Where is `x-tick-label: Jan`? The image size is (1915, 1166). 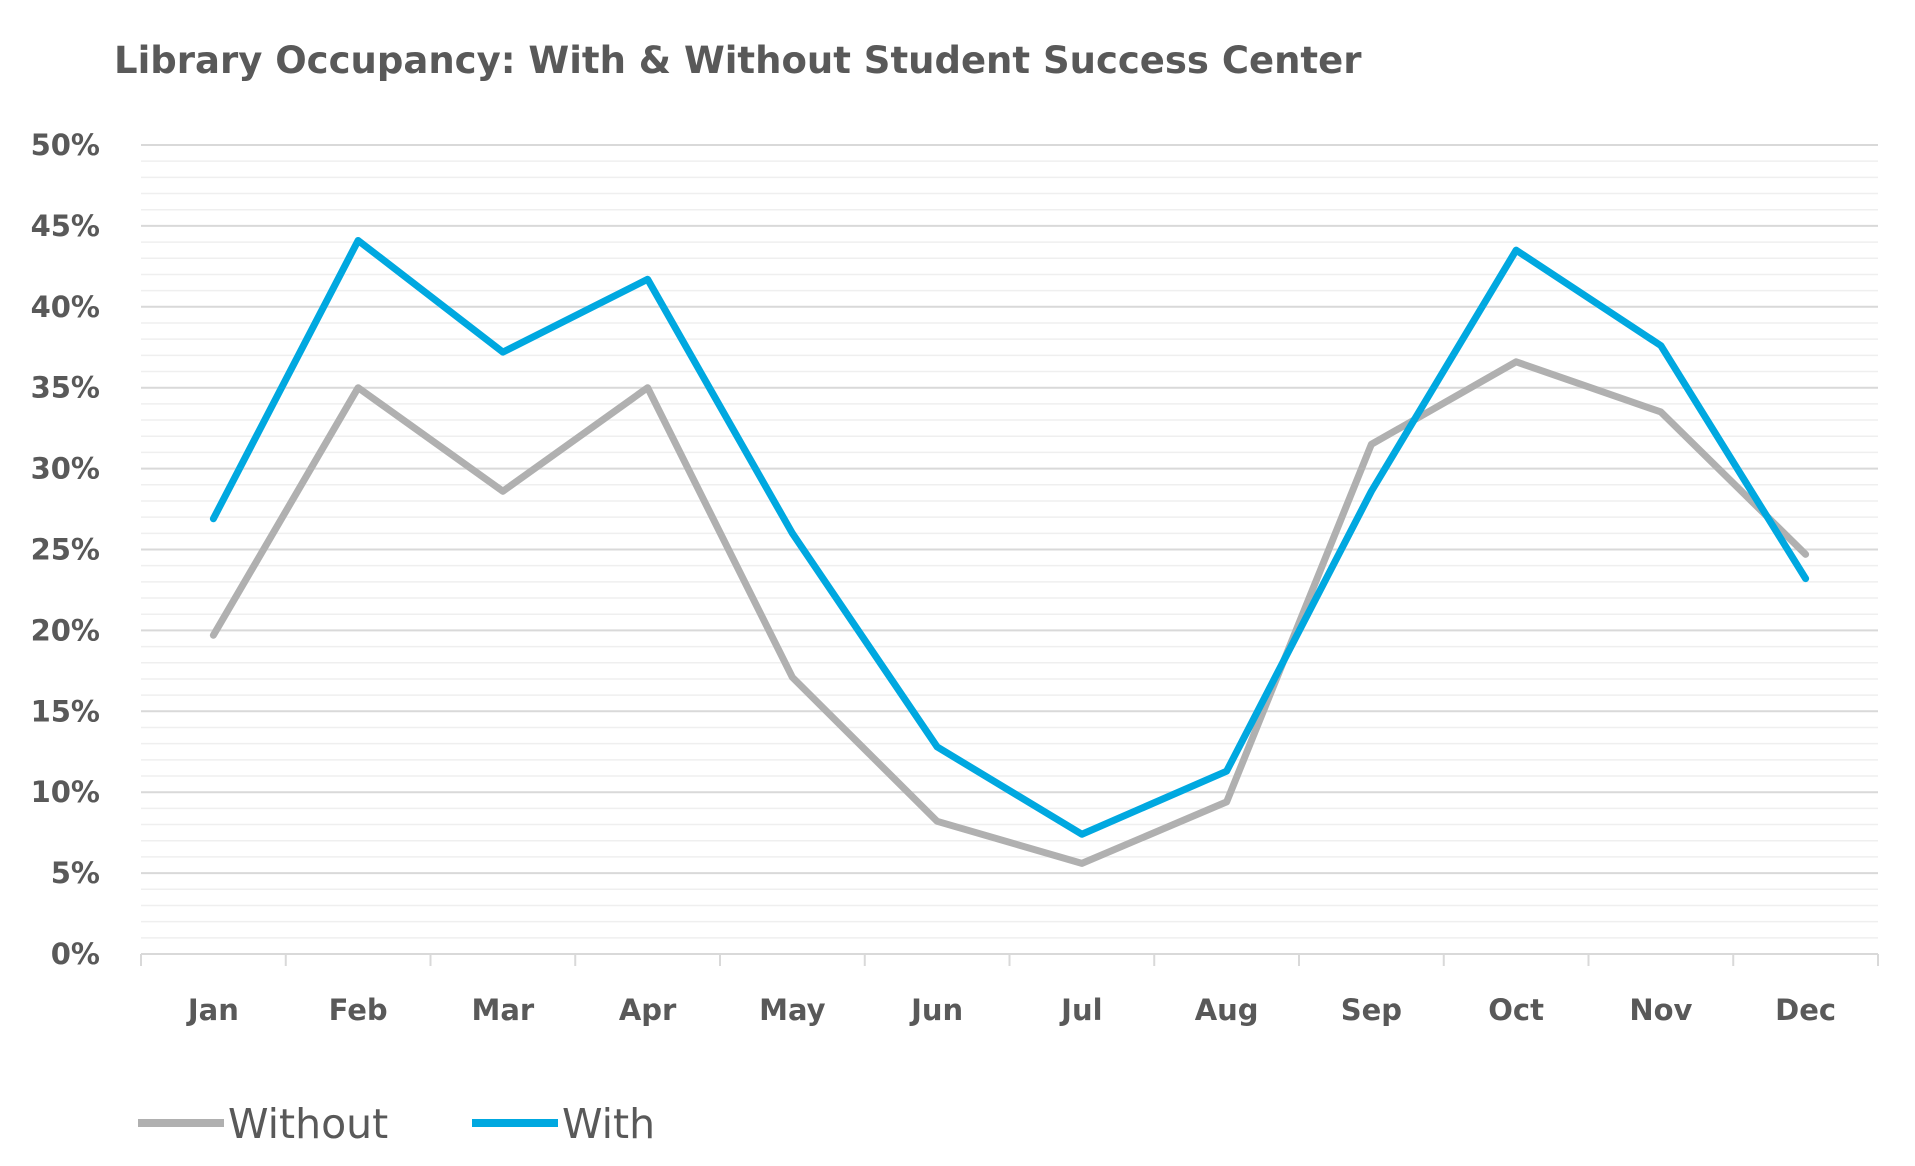 x-tick-label: Jan is located at coordinates (212, 1010).